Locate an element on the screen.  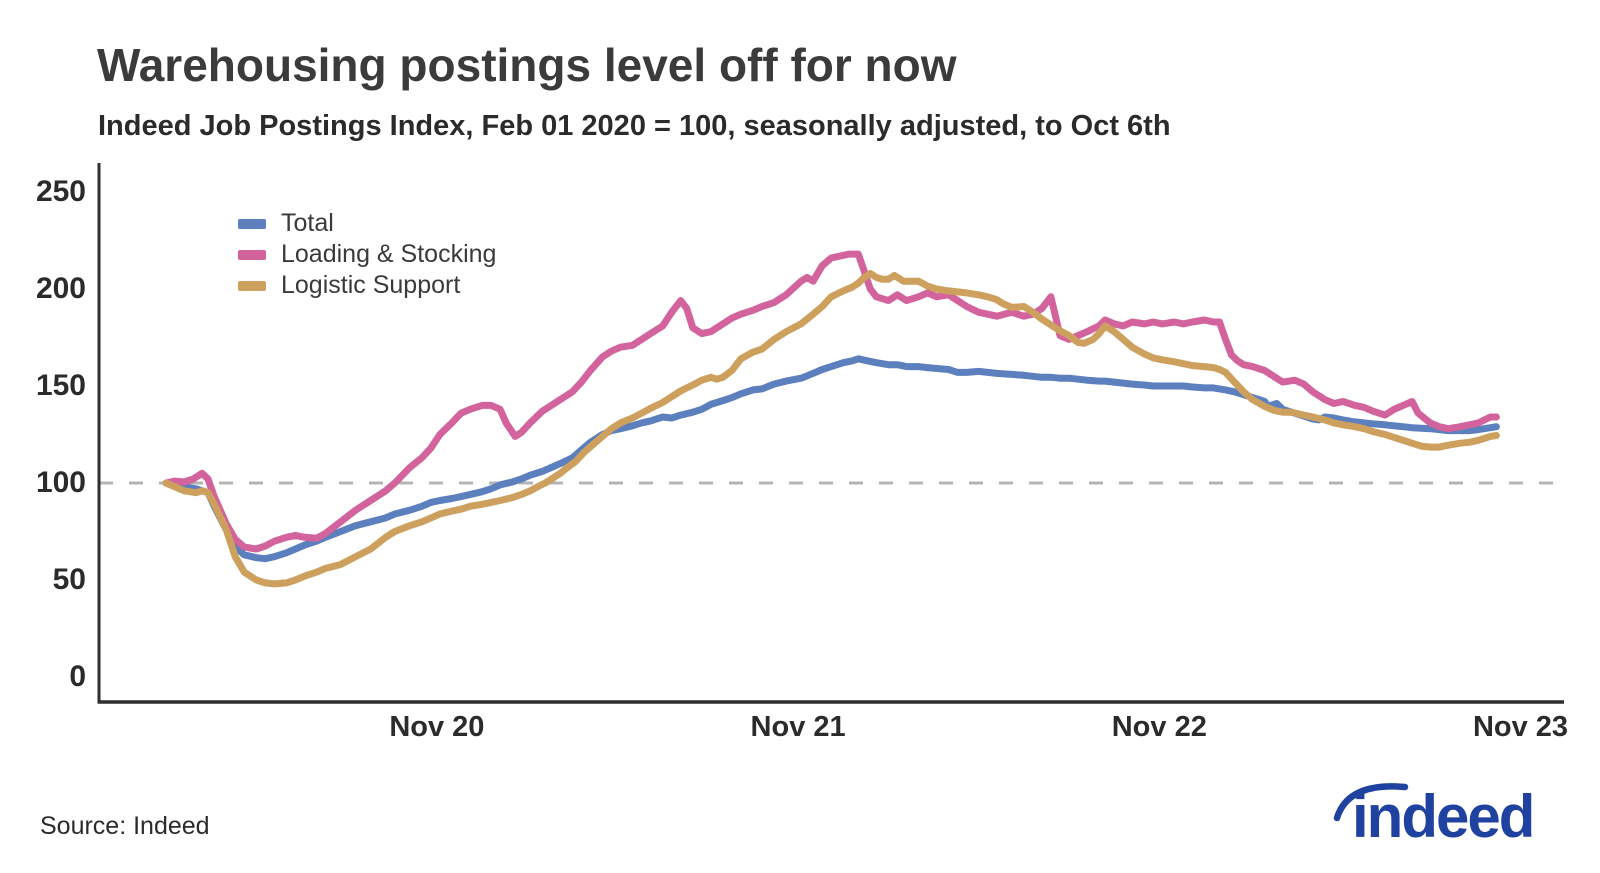
logo-swoosh-icon is located at coordinates (1371, 802).